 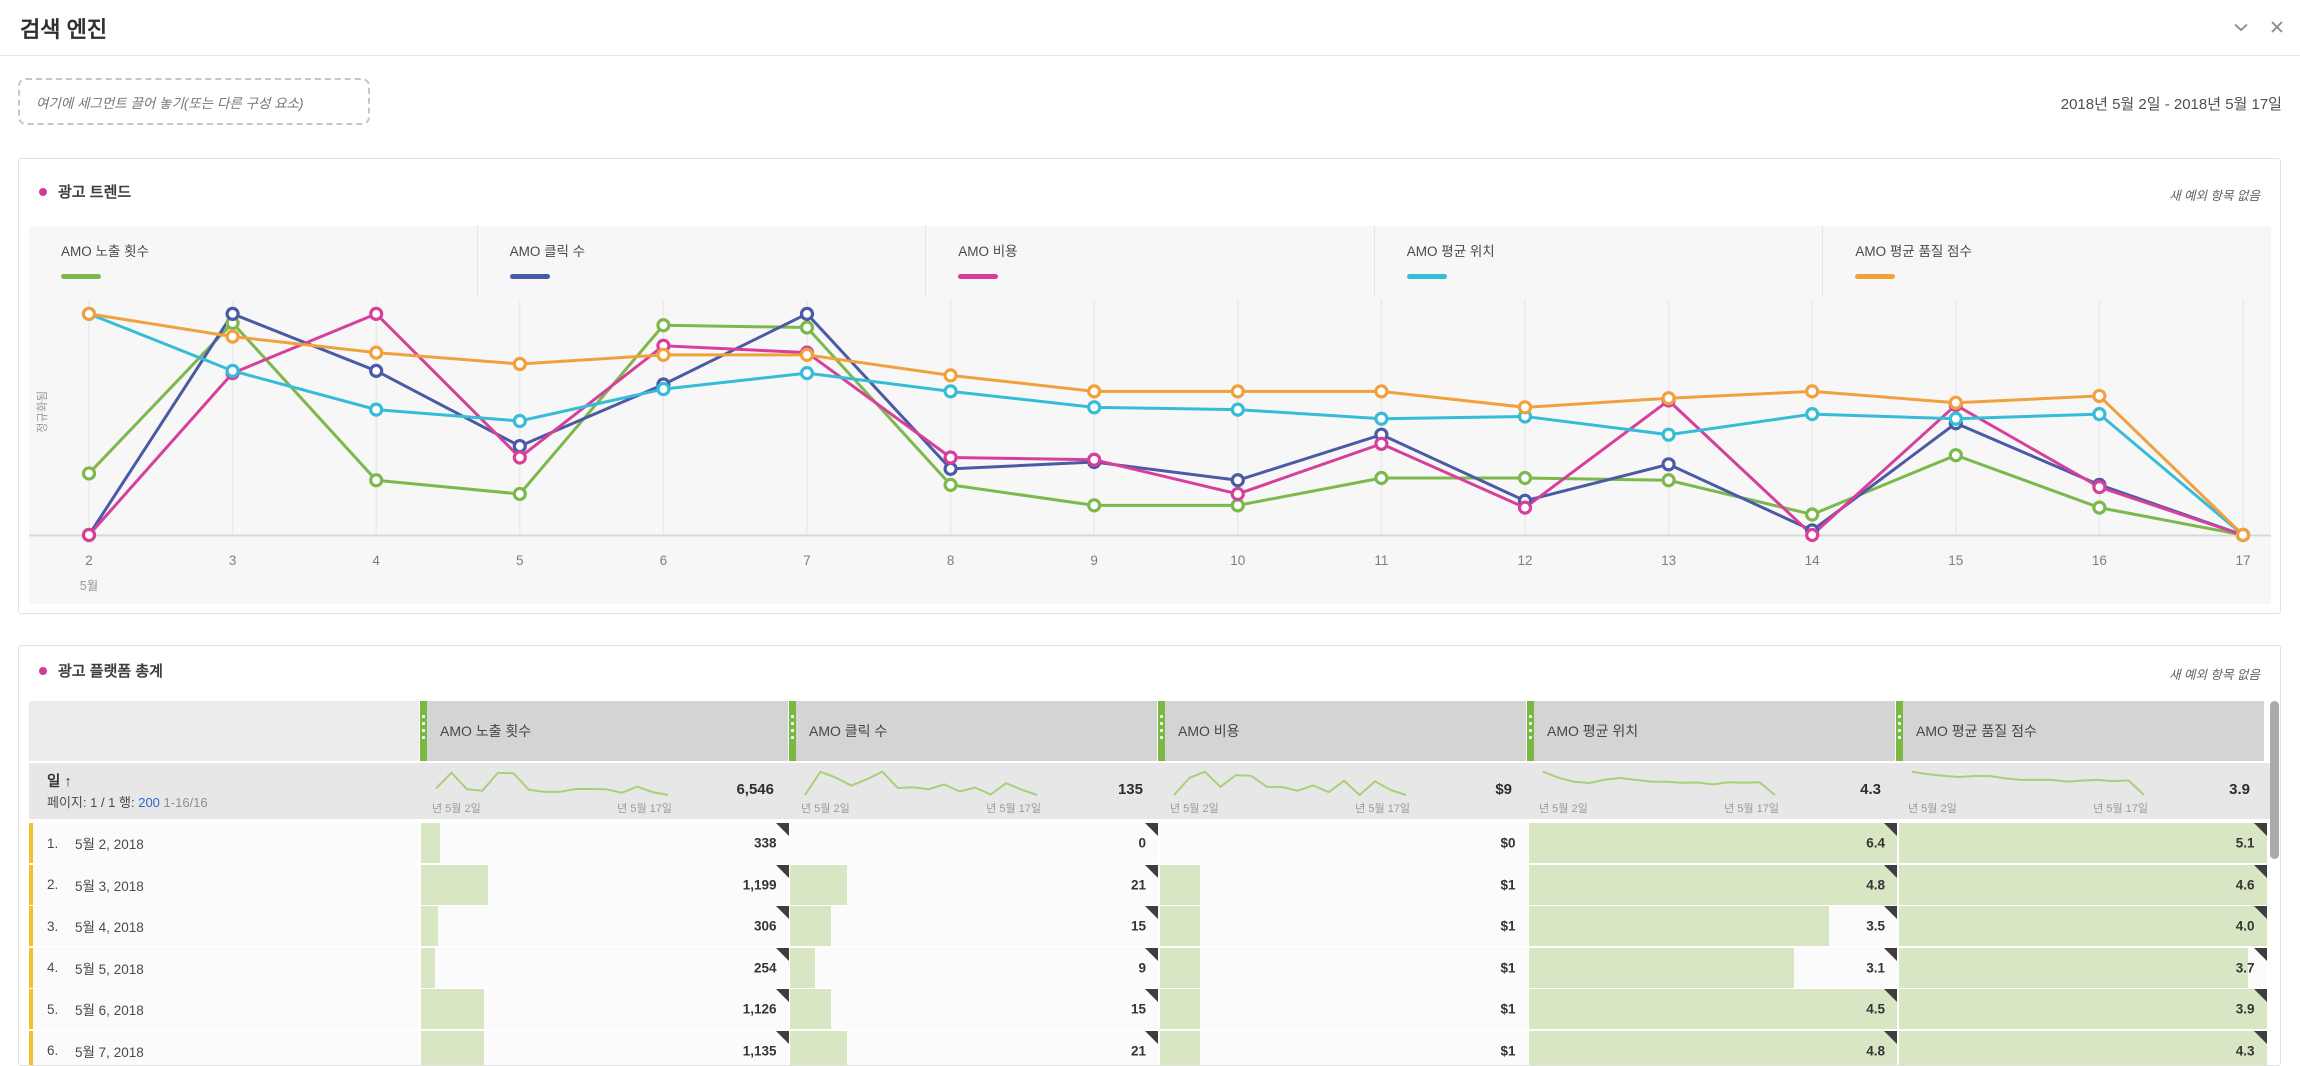 What do you see at coordinates (2274, 780) in the screenshot?
I see `scrollbar-thumb` at bounding box center [2274, 780].